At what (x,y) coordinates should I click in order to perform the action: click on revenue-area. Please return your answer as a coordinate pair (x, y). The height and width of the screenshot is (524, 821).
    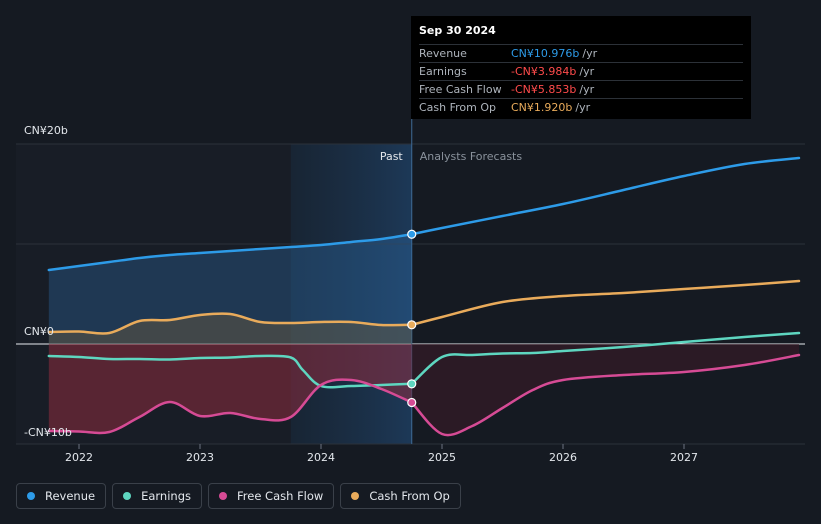
    Looking at the image, I should click on (230, 289).